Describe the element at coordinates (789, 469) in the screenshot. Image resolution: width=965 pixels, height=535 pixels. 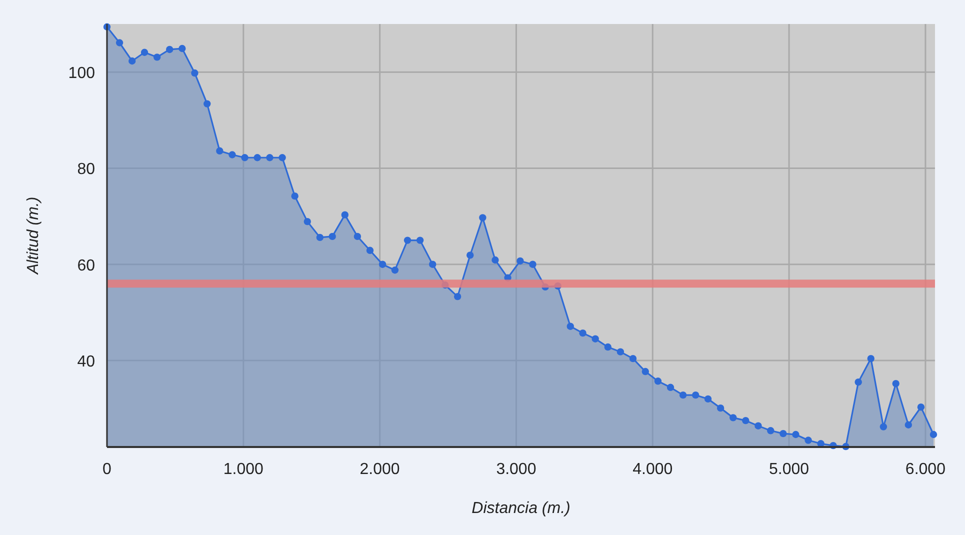
I see `x-tick-label: 5.000` at that location.